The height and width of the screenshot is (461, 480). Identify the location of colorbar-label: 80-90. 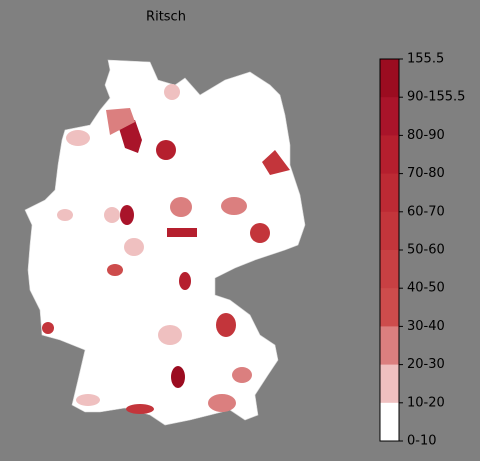
(426, 135).